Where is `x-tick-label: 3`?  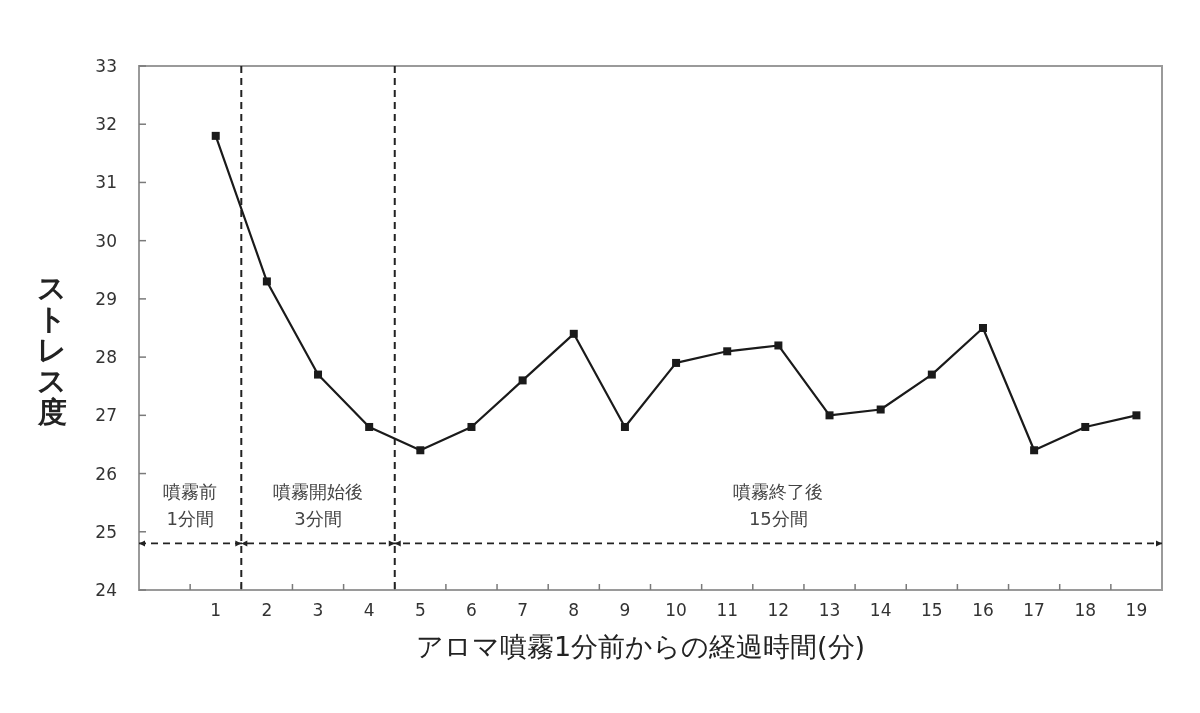 x-tick-label: 3 is located at coordinates (318, 610).